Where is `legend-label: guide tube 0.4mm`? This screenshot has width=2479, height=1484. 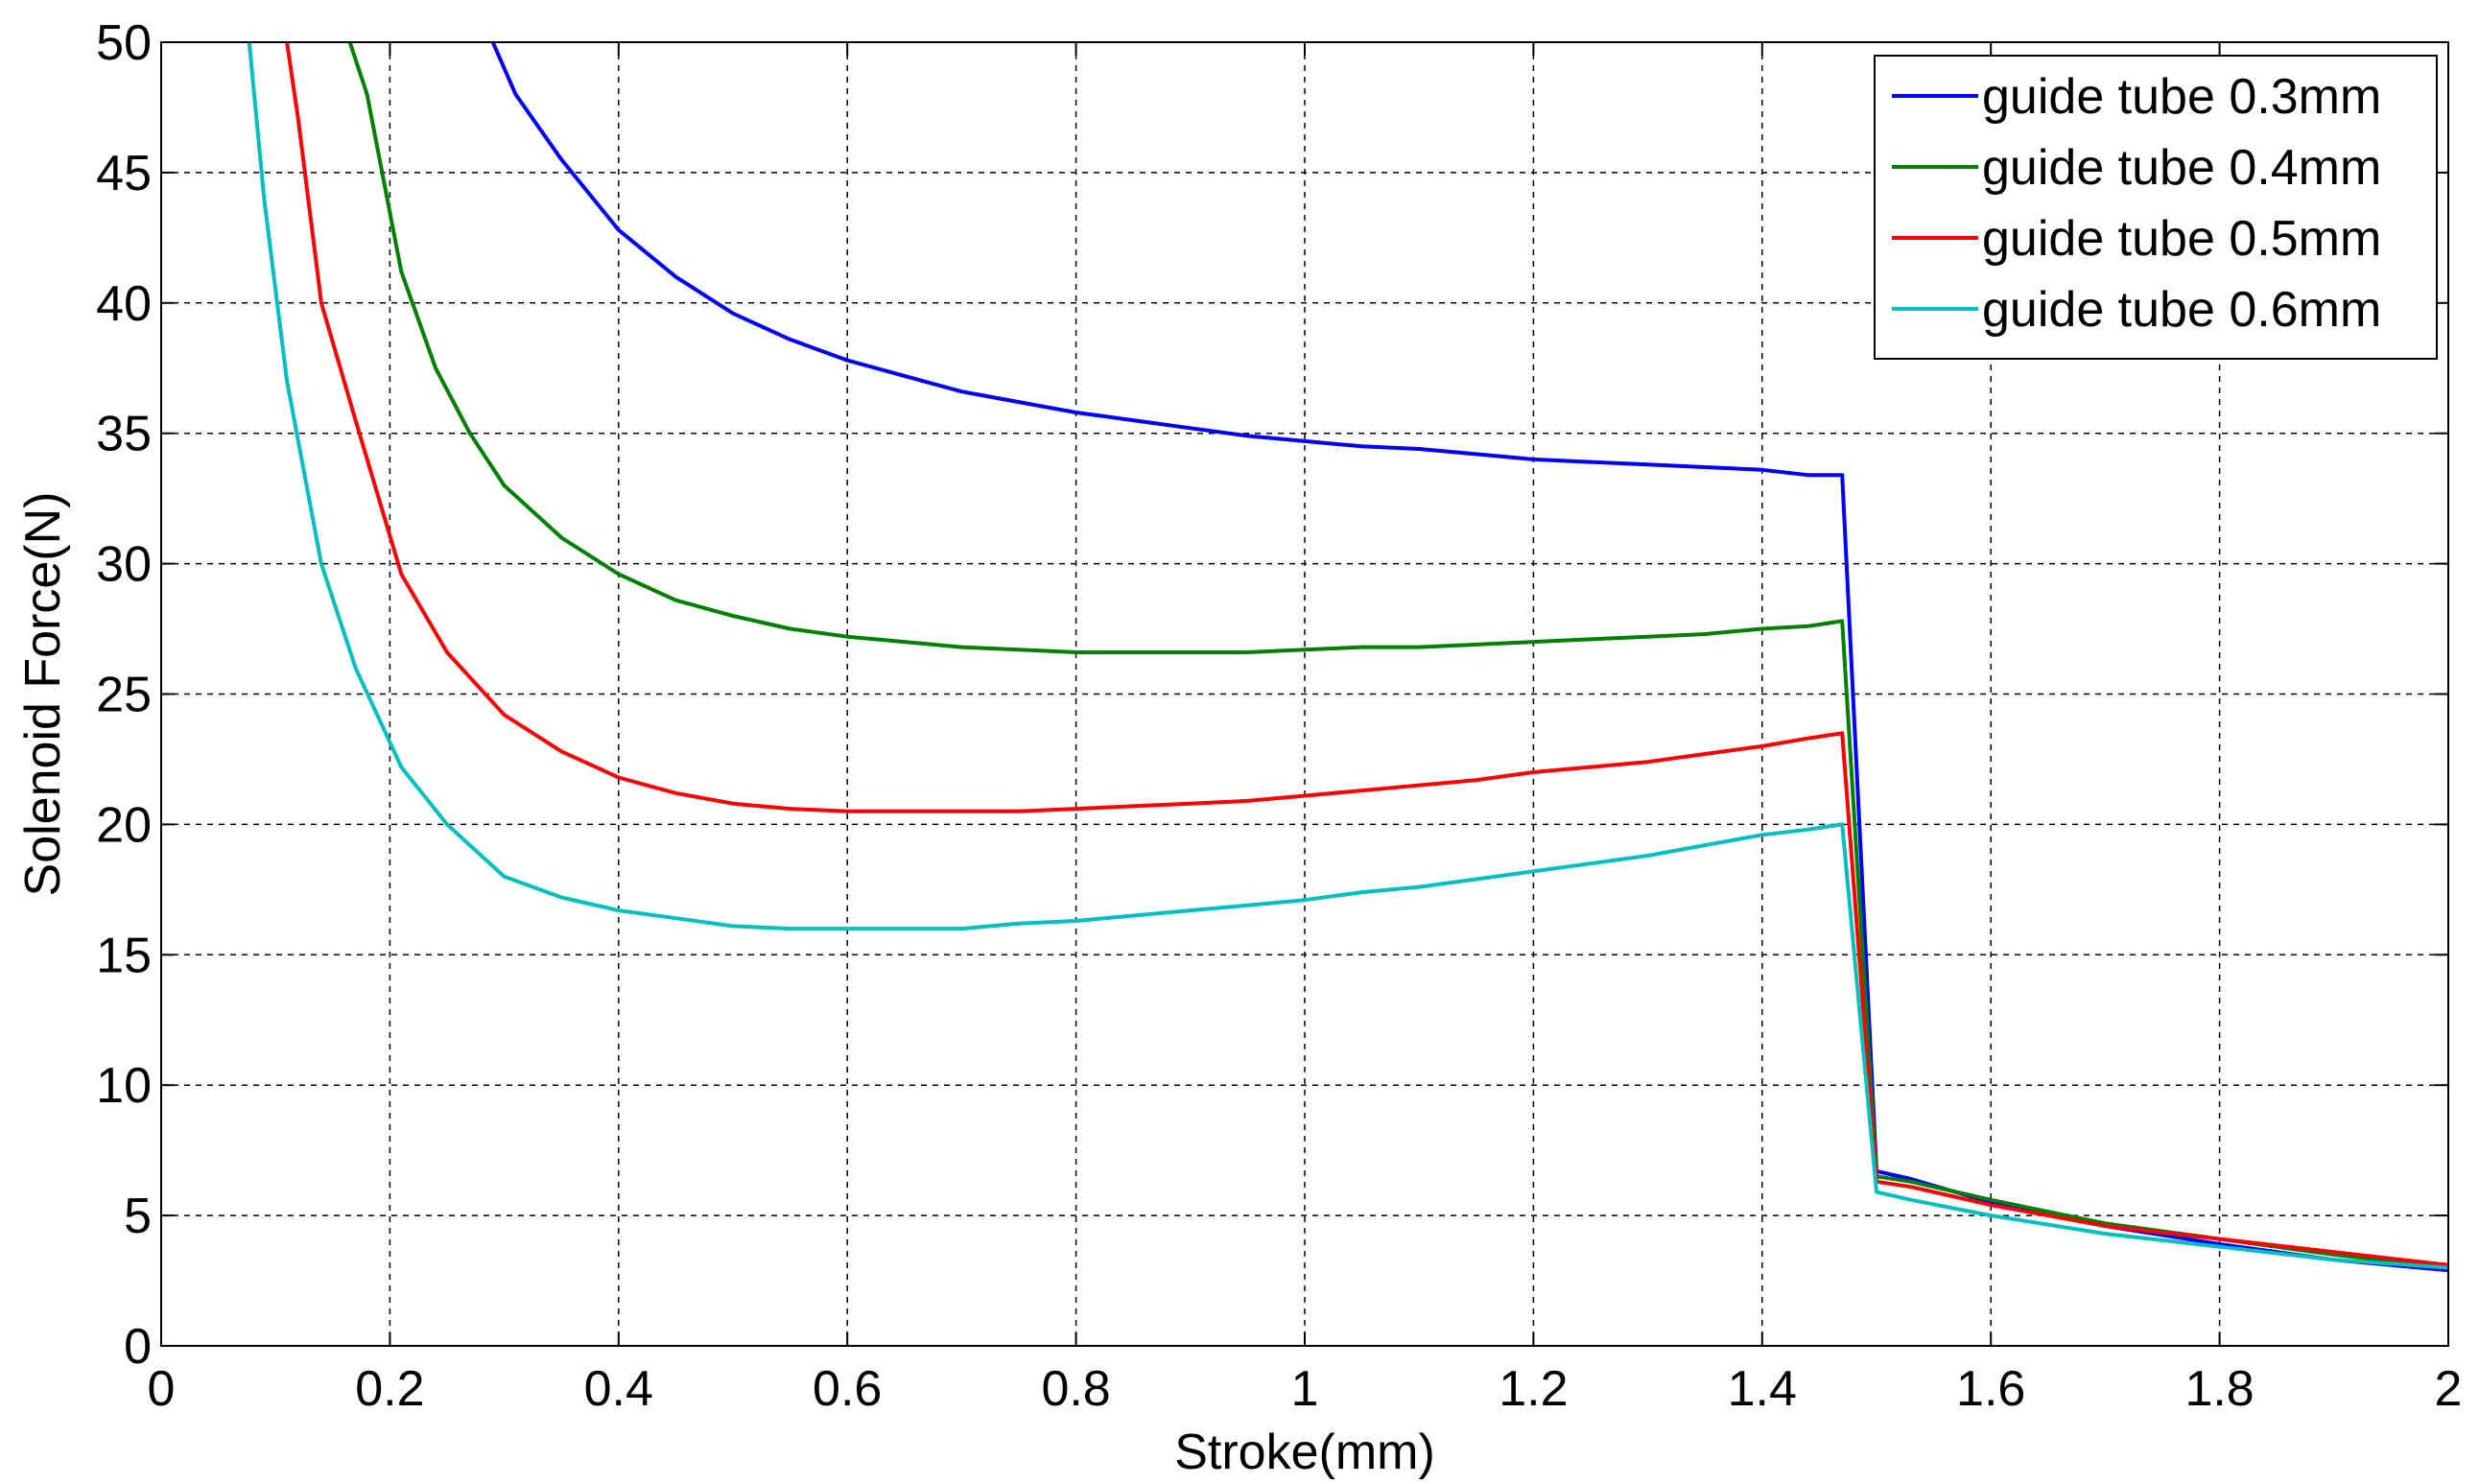 legend-label: guide tube 0.4mm is located at coordinates (2181, 168).